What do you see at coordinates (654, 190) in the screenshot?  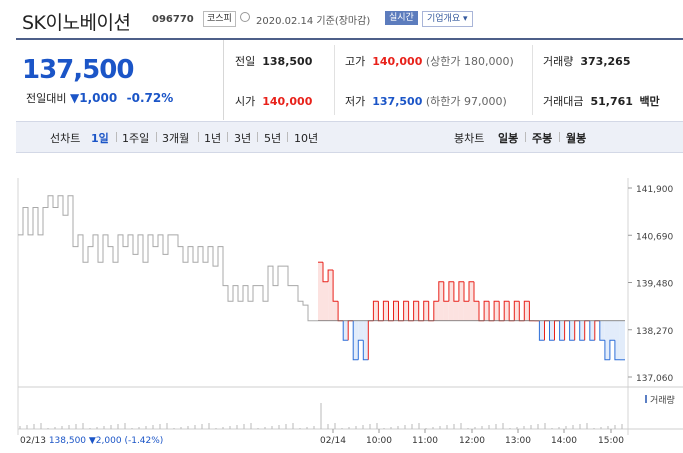 I see `y-tick-label: 141,900` at bounding box center [654, 190].